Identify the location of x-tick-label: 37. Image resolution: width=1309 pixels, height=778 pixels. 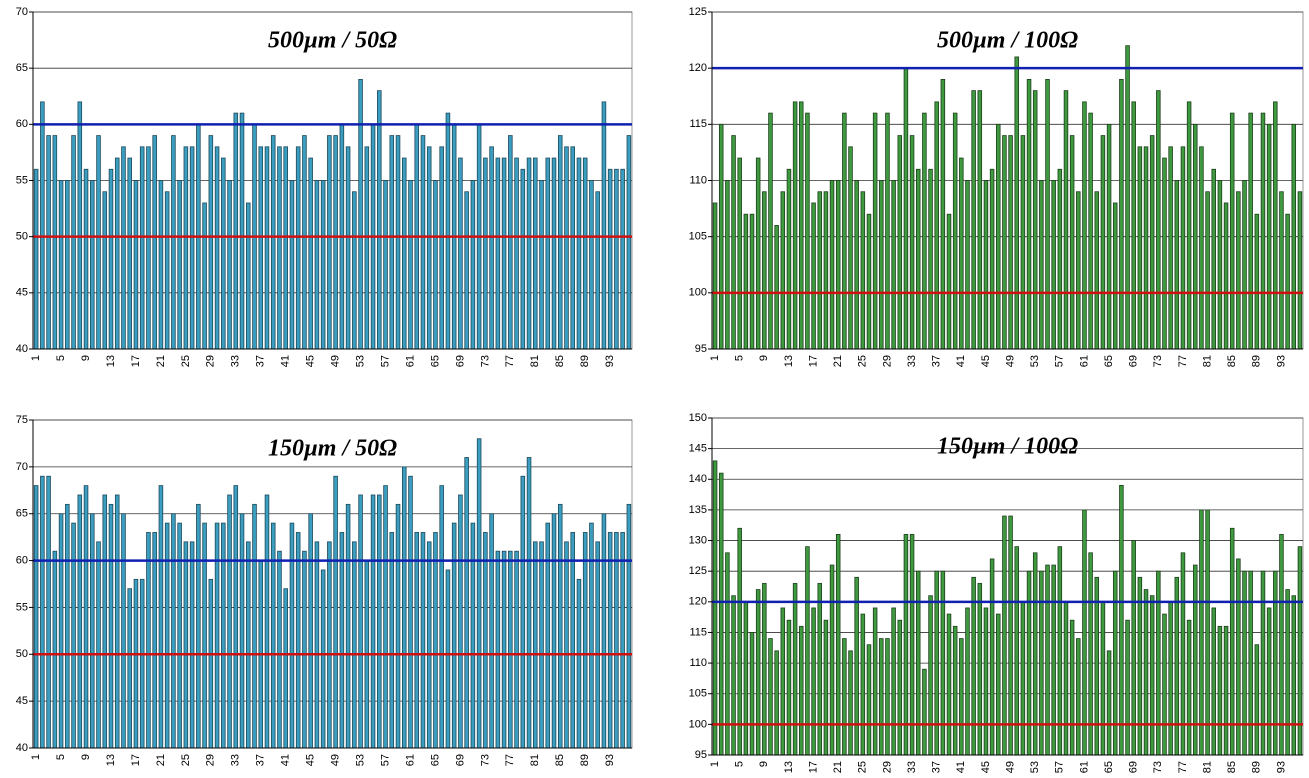
(937, 361).